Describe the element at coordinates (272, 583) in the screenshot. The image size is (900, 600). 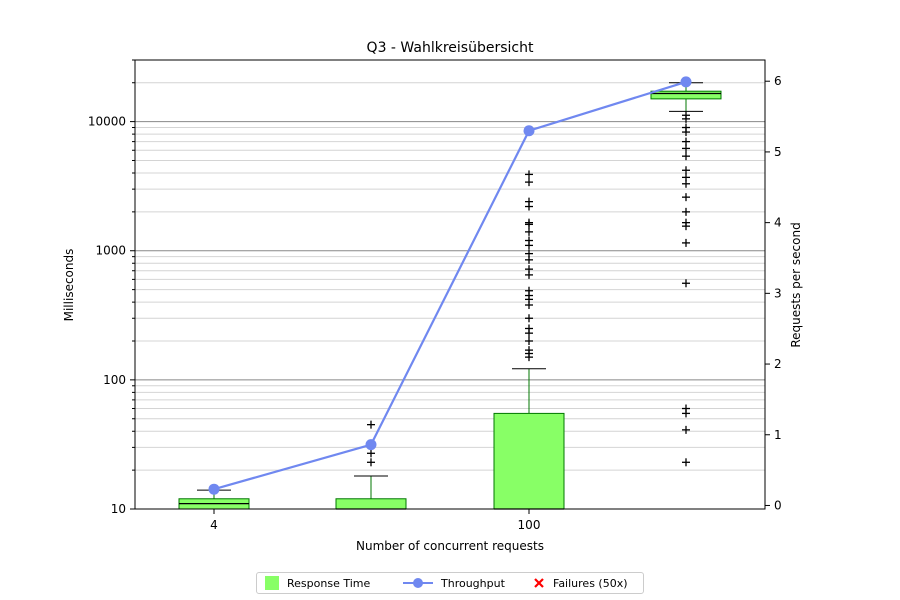
I see `legend-swatch-square` at that location.